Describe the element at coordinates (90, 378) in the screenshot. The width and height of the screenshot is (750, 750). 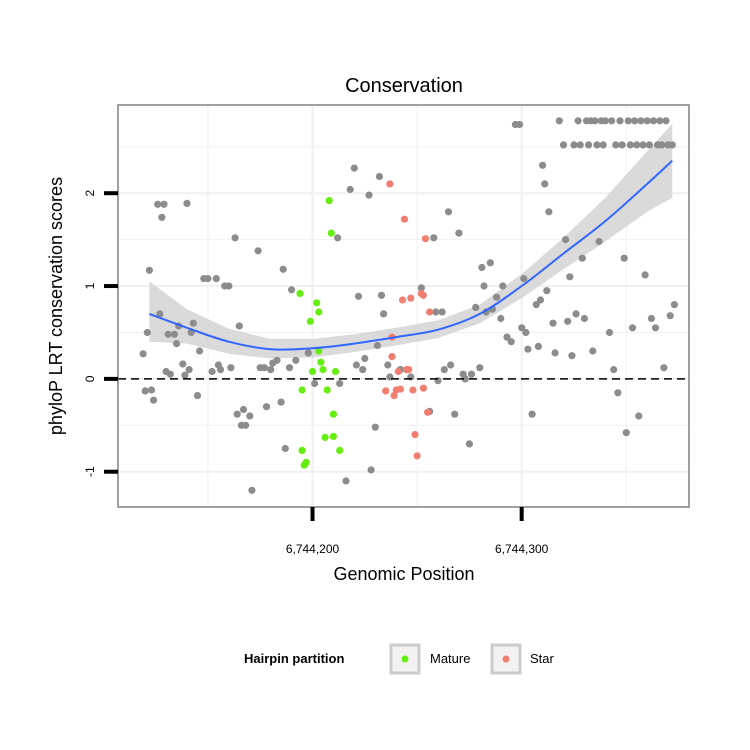
I see `y-tick-label: 0` at that location.